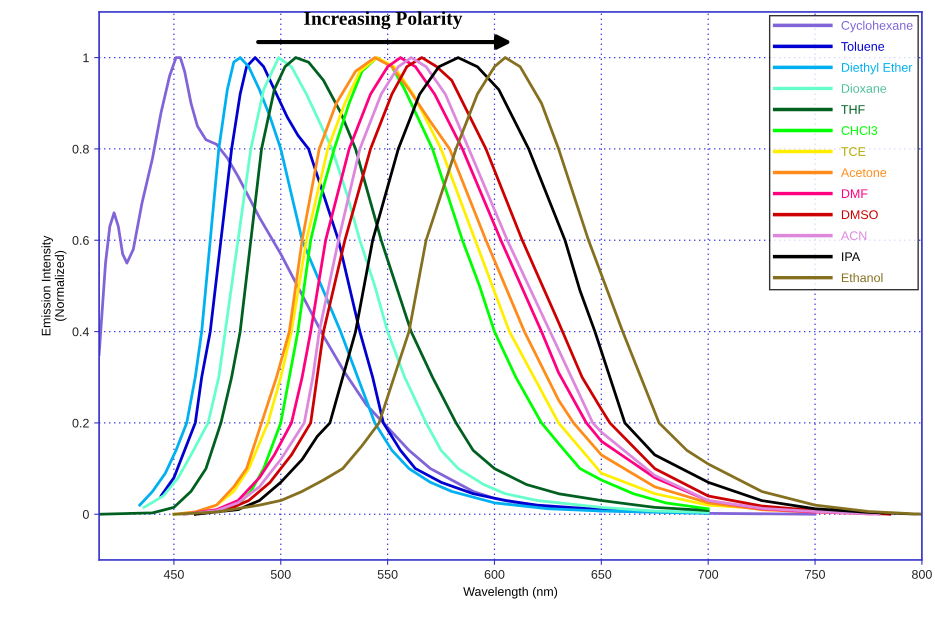  Describe the element at coordinates (85, 514) in the screenshot. I see `y-tick-label: 0` at that location.